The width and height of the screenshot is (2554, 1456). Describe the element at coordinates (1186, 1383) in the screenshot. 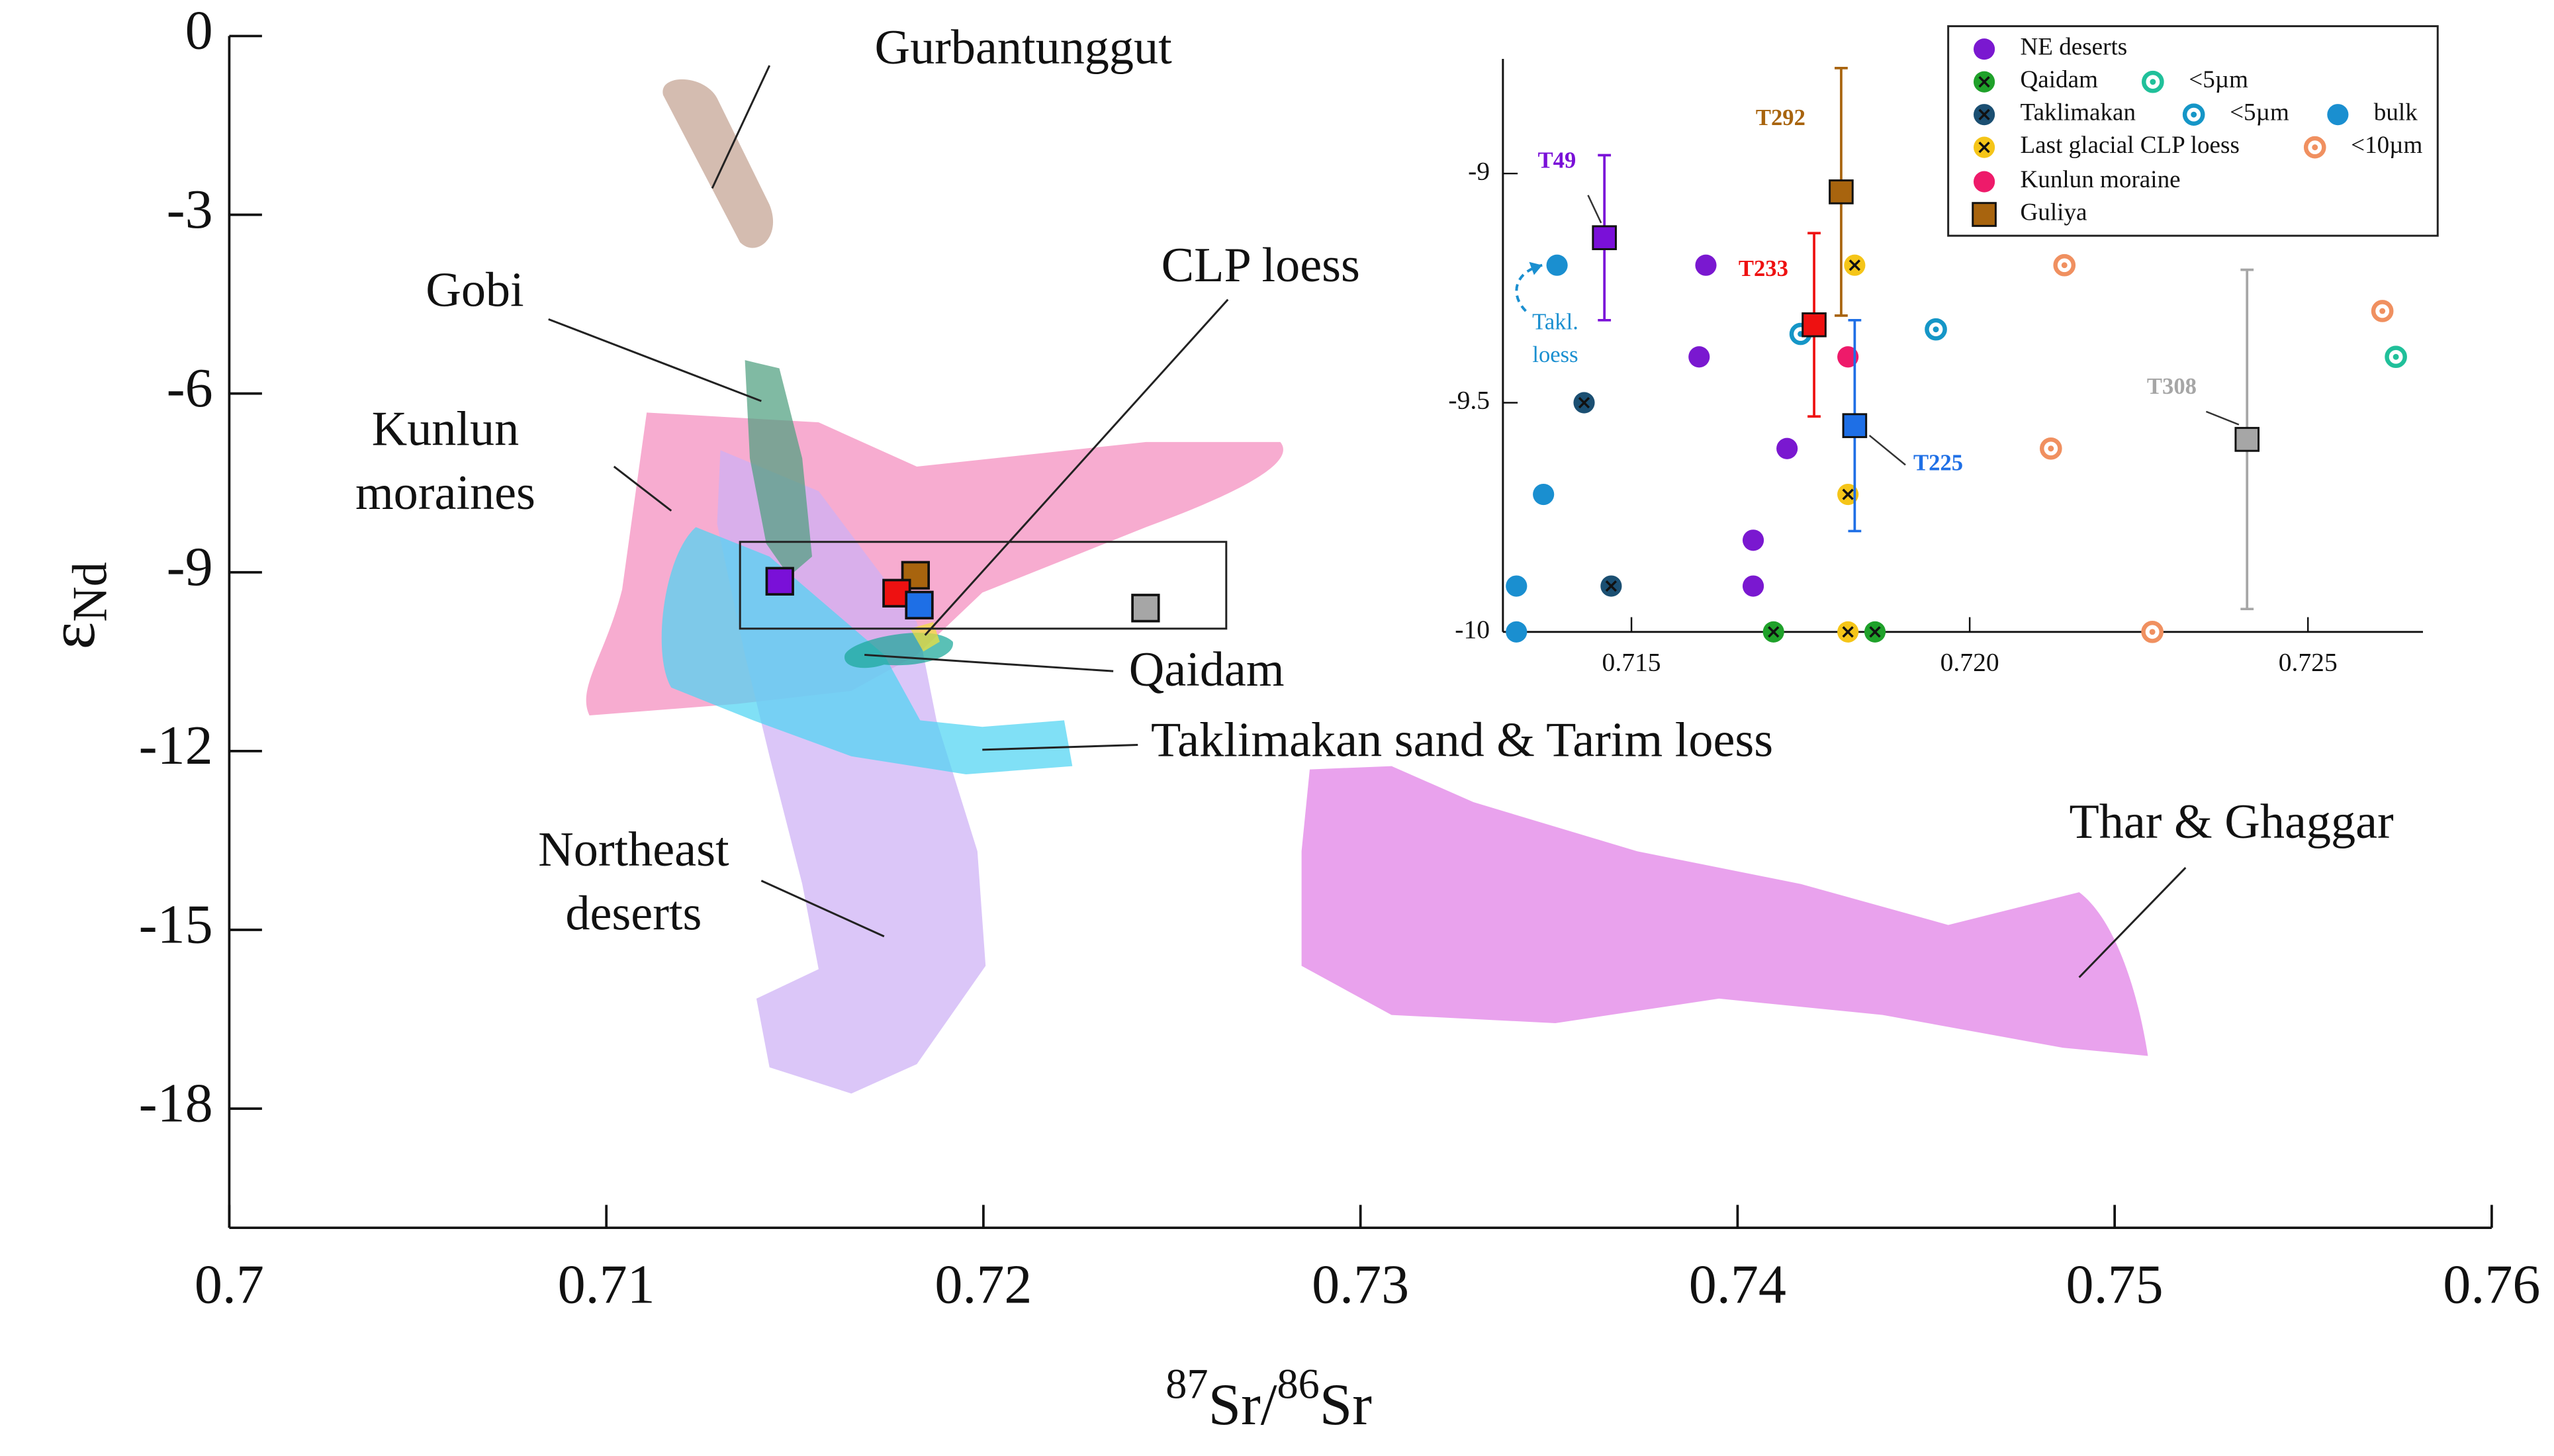

I see `x-label-part: 87` at that location.